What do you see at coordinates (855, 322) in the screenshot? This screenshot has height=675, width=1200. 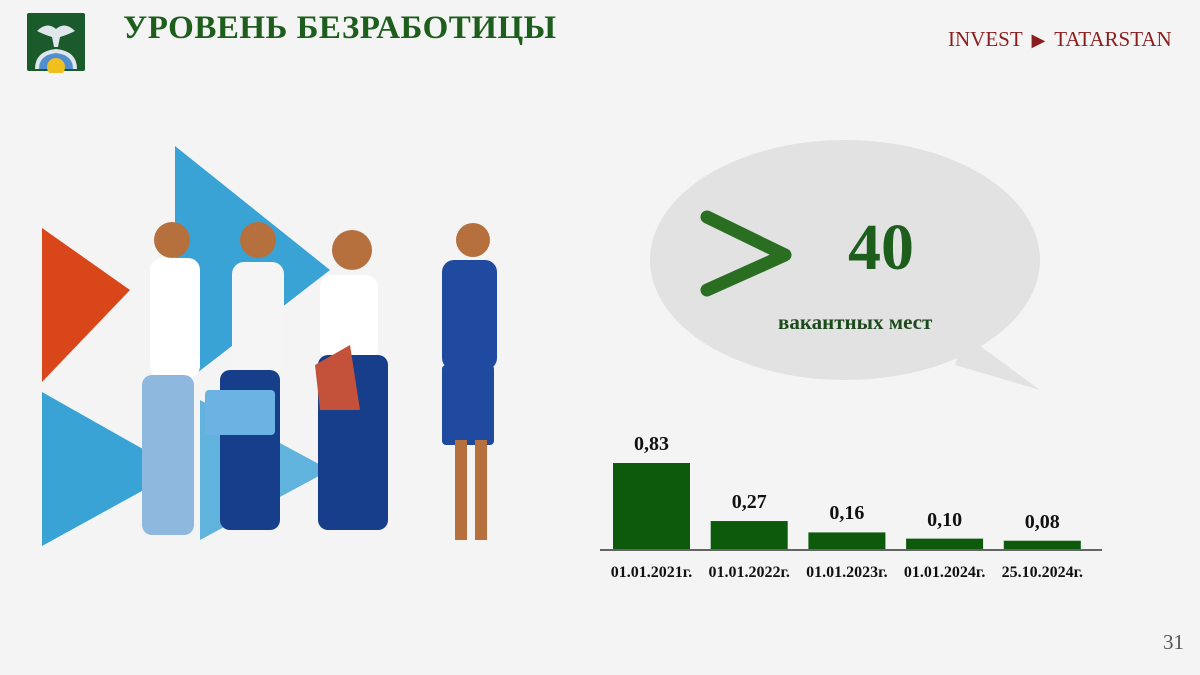 I see `vacancy-label: вакантных мест` at bounding box center [855, 322].